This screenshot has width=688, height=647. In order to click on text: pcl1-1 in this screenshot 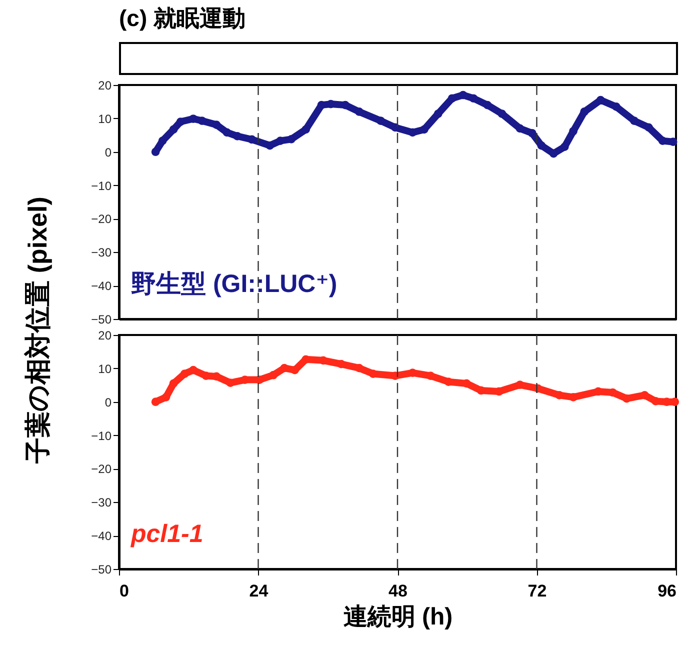, I will do `click(167, 534)`.